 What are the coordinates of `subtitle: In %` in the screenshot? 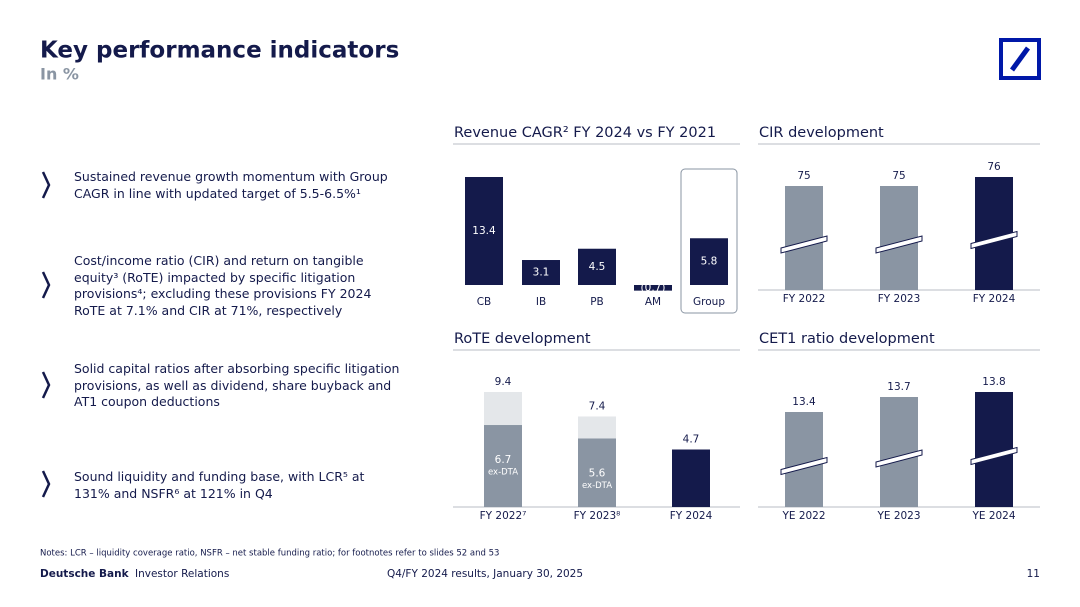 It's located at (59, 74).